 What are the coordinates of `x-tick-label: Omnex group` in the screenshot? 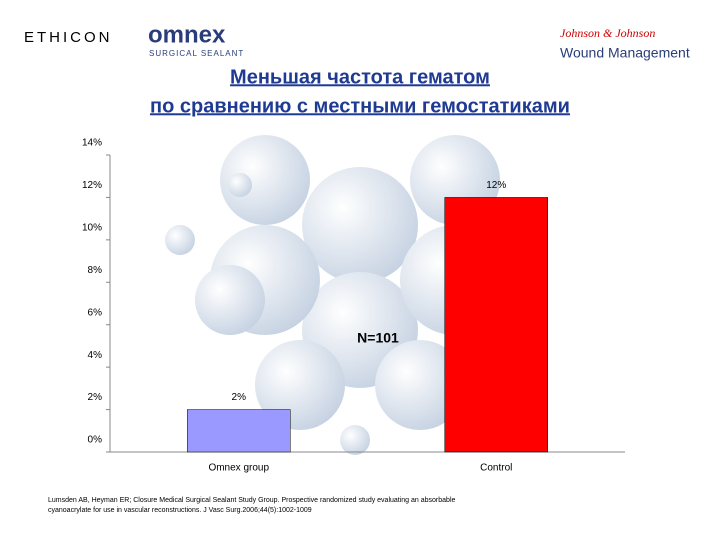 It's located at (238, 468).